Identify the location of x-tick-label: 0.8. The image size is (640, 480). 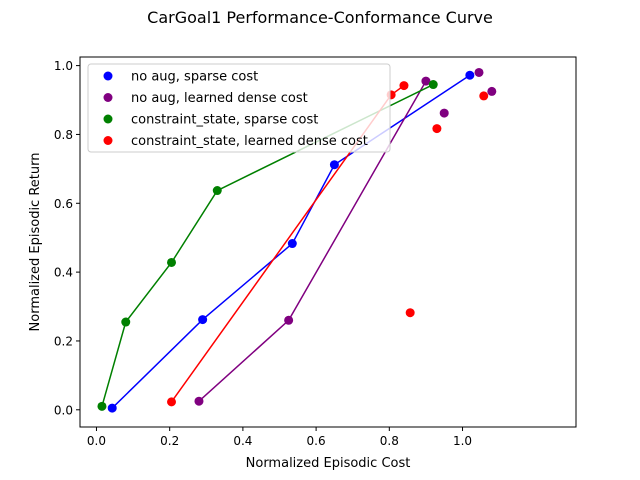
(389, 441).